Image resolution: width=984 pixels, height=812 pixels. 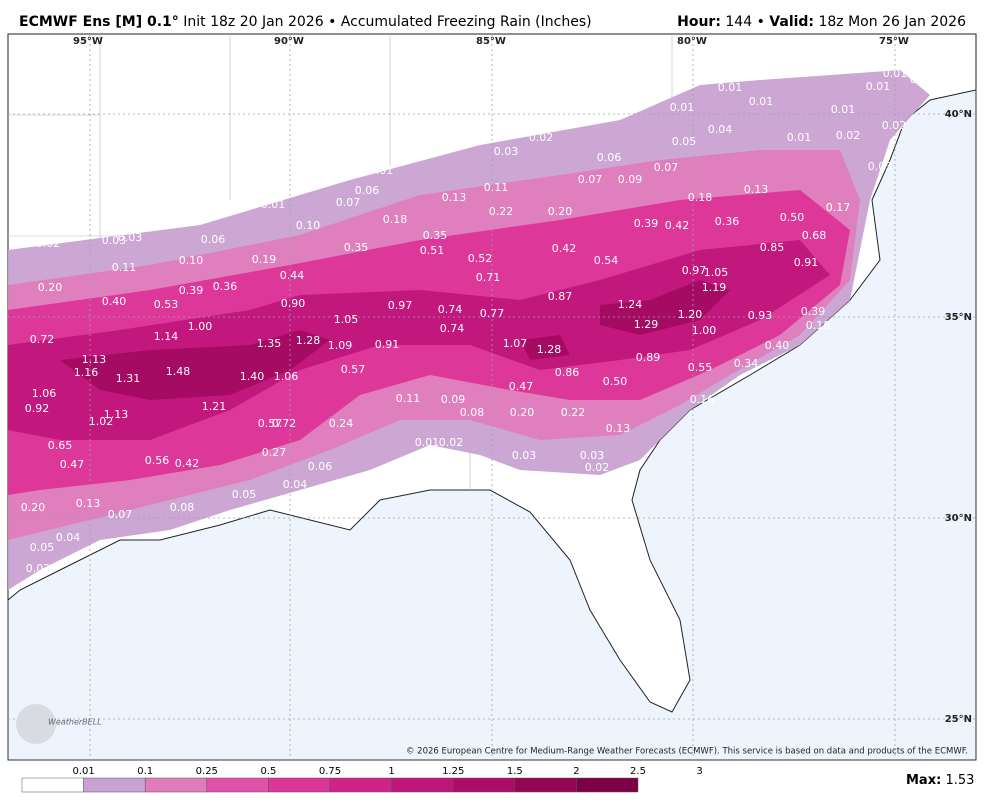 What do you see at coordinates (638, 771) in the screenshot?
I see `legend-tick-label: 2.5` at bounding box center [638, 771].